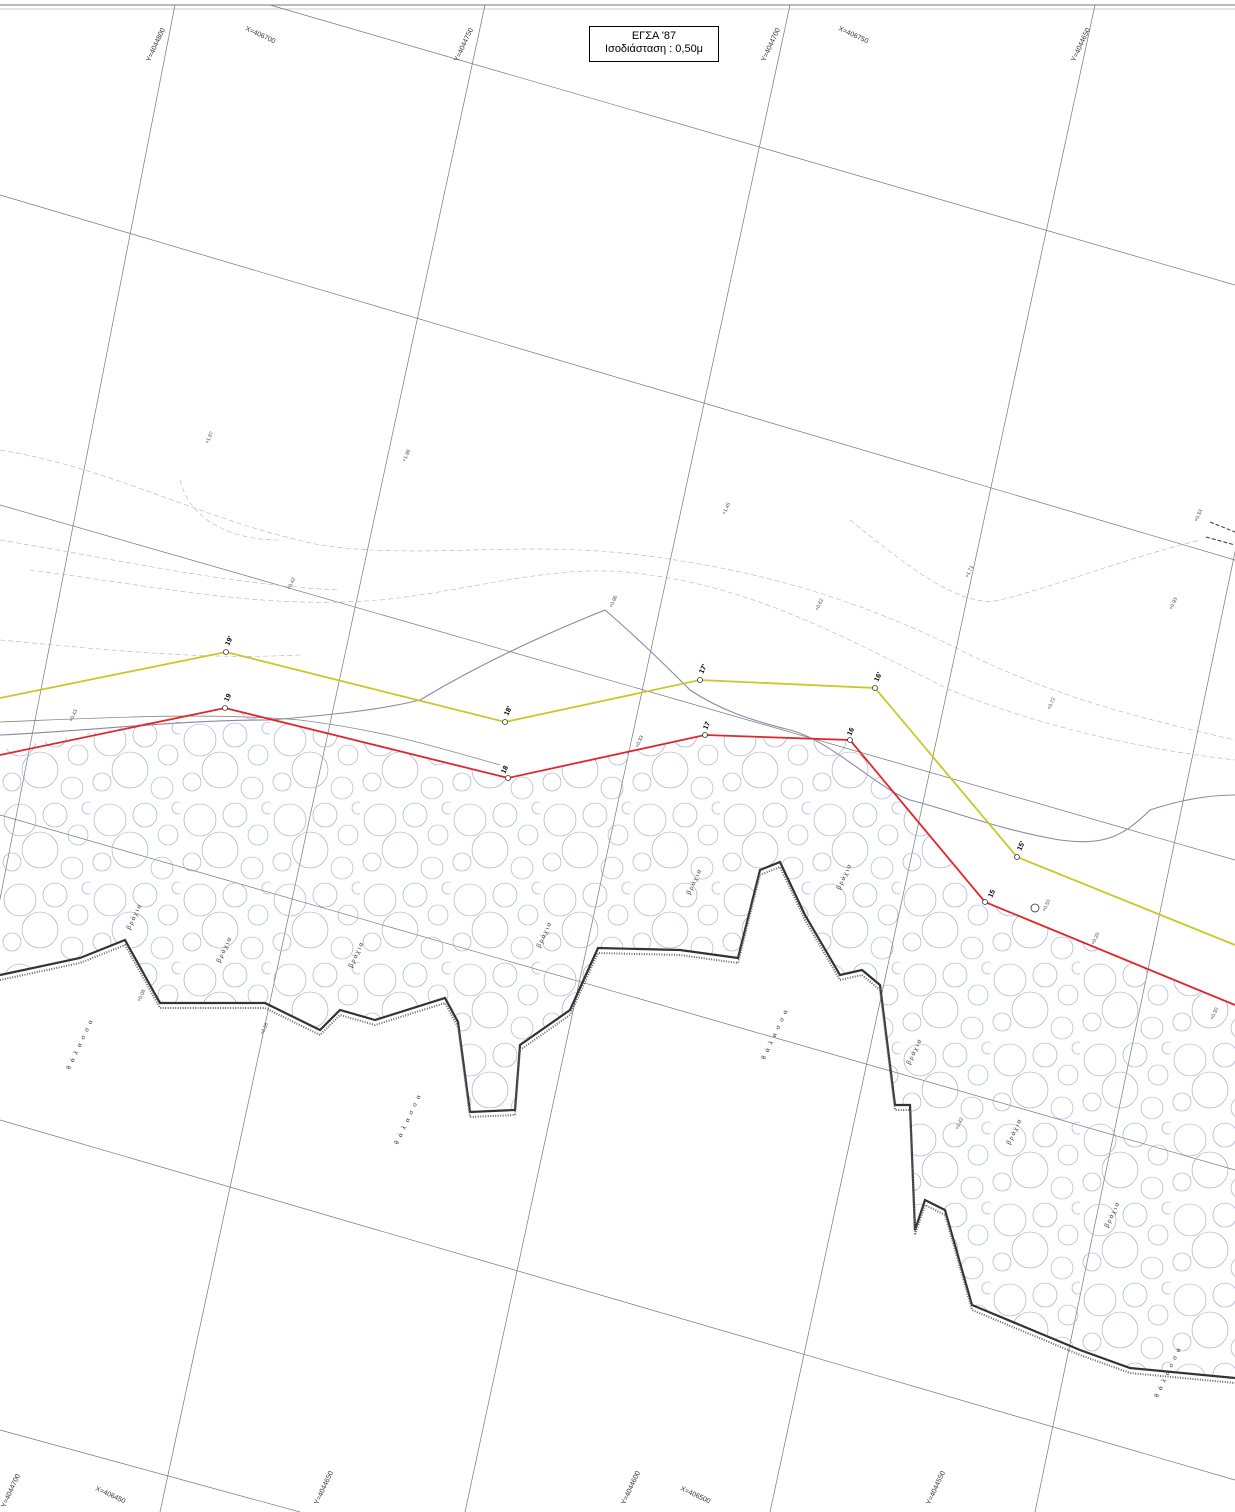 This screenshot has height=1512, width=1235. I want to click on red-point-labels: 19 18 17 16 15, so click(610, 796).